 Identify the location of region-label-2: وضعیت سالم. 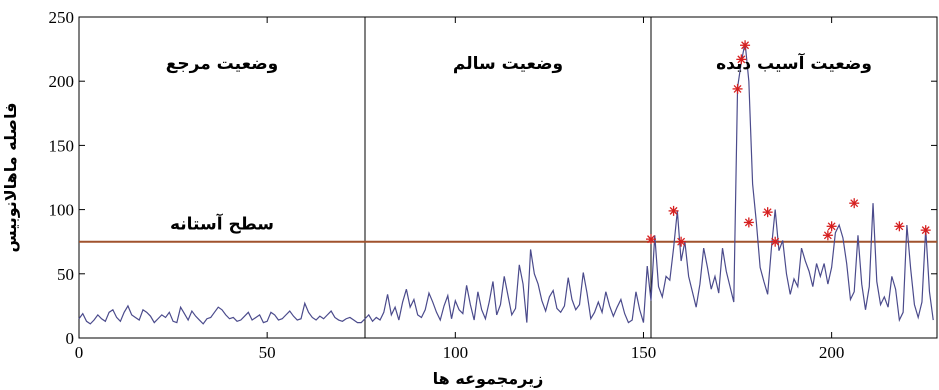
(508, 64).